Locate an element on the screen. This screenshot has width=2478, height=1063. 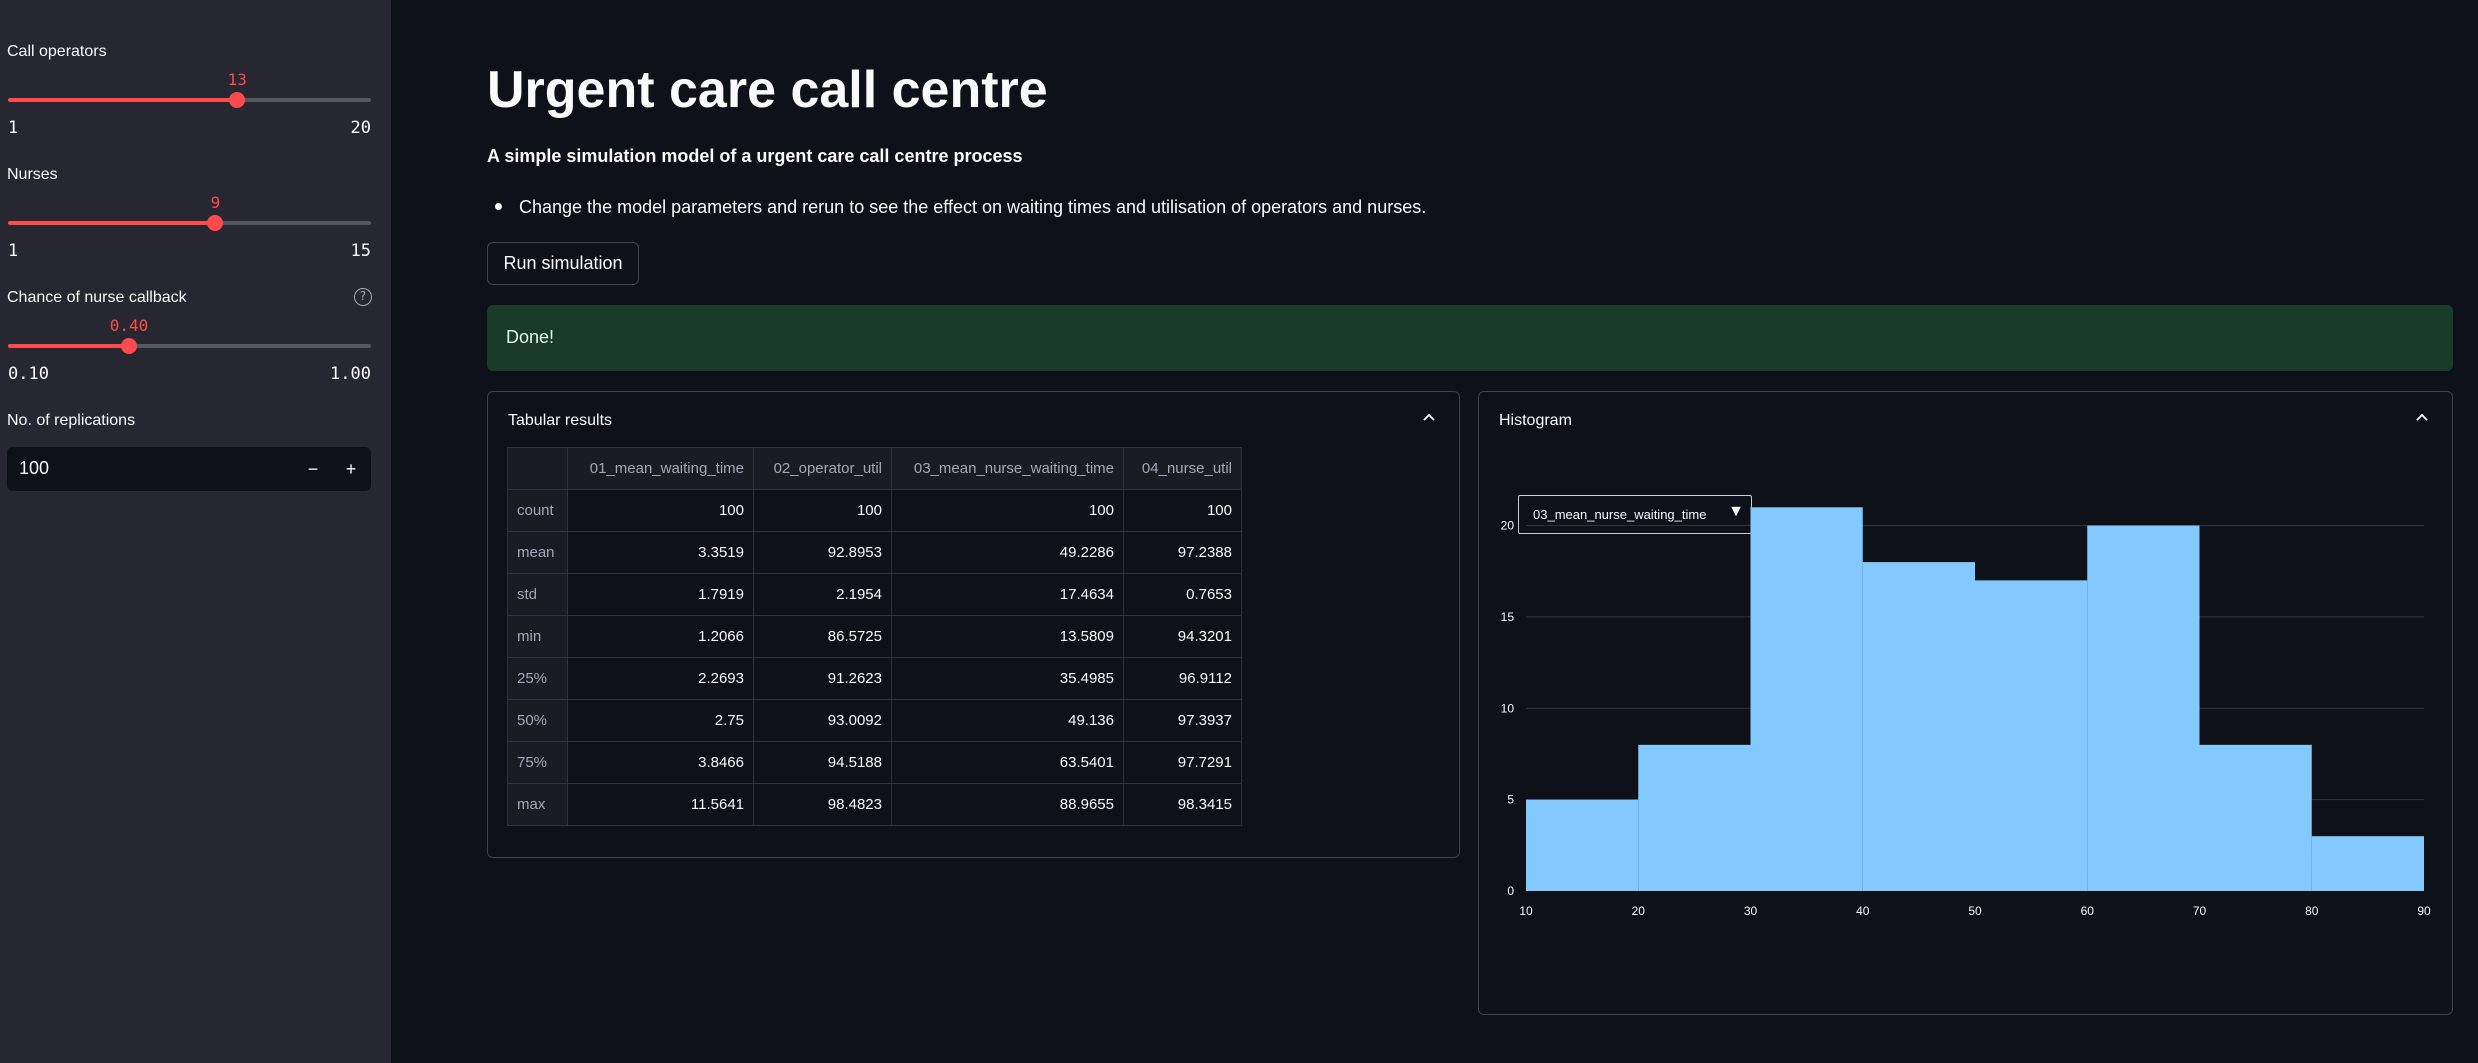
table-row: max 11.5641 98.4823 88.9655 98.3415 is located at coordinates (874, 804).